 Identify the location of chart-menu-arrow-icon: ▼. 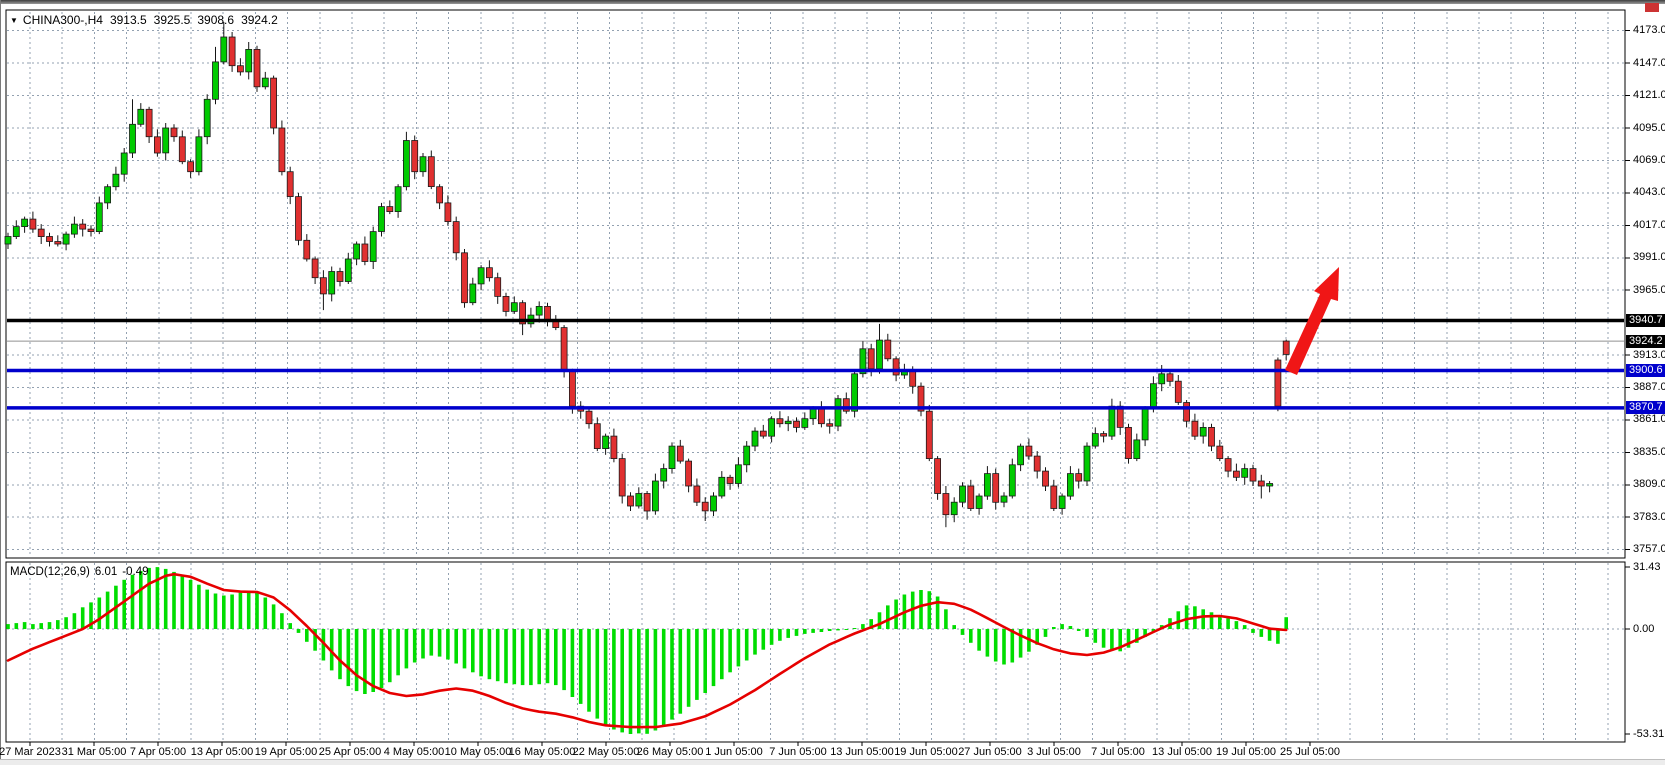
(14, 20).